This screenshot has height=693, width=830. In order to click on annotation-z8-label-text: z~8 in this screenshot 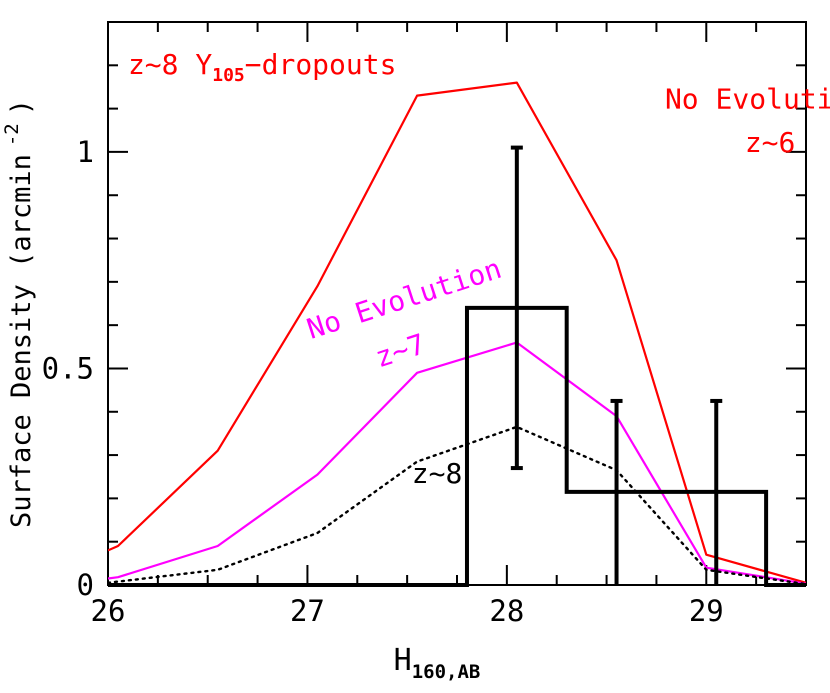, I will do `click(437, 473)`.